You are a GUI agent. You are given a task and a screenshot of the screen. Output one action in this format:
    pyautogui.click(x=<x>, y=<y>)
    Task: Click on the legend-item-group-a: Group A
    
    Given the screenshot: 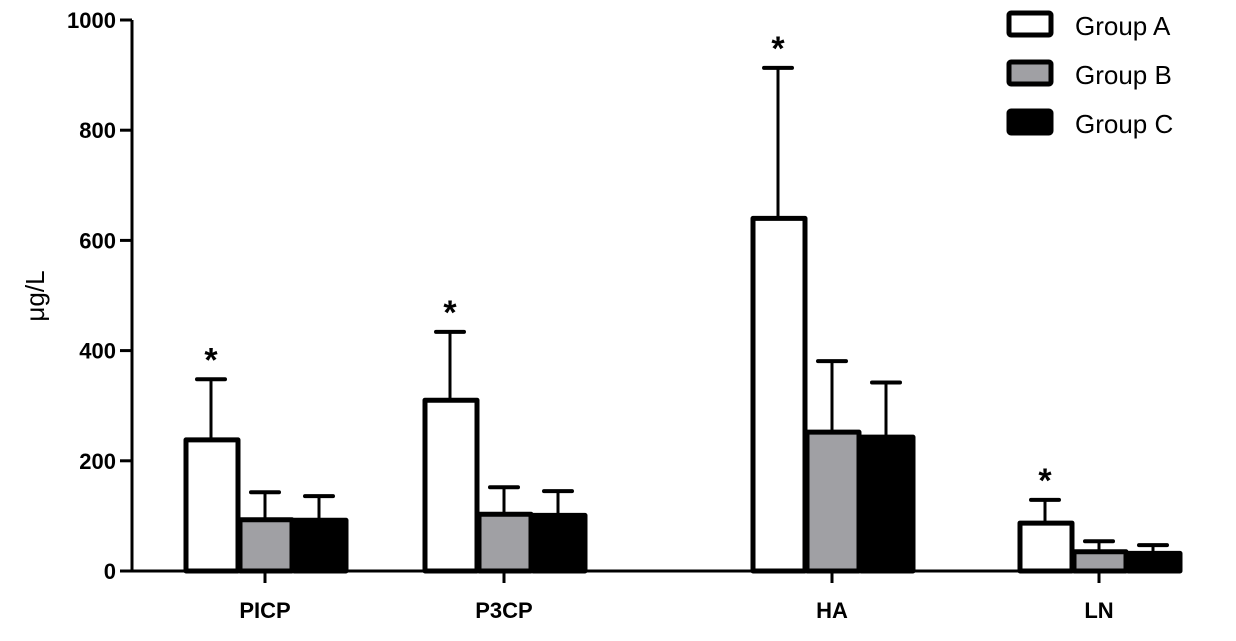 What is the action you would take?
    pyautogui.click(x=1088, y=25)
    